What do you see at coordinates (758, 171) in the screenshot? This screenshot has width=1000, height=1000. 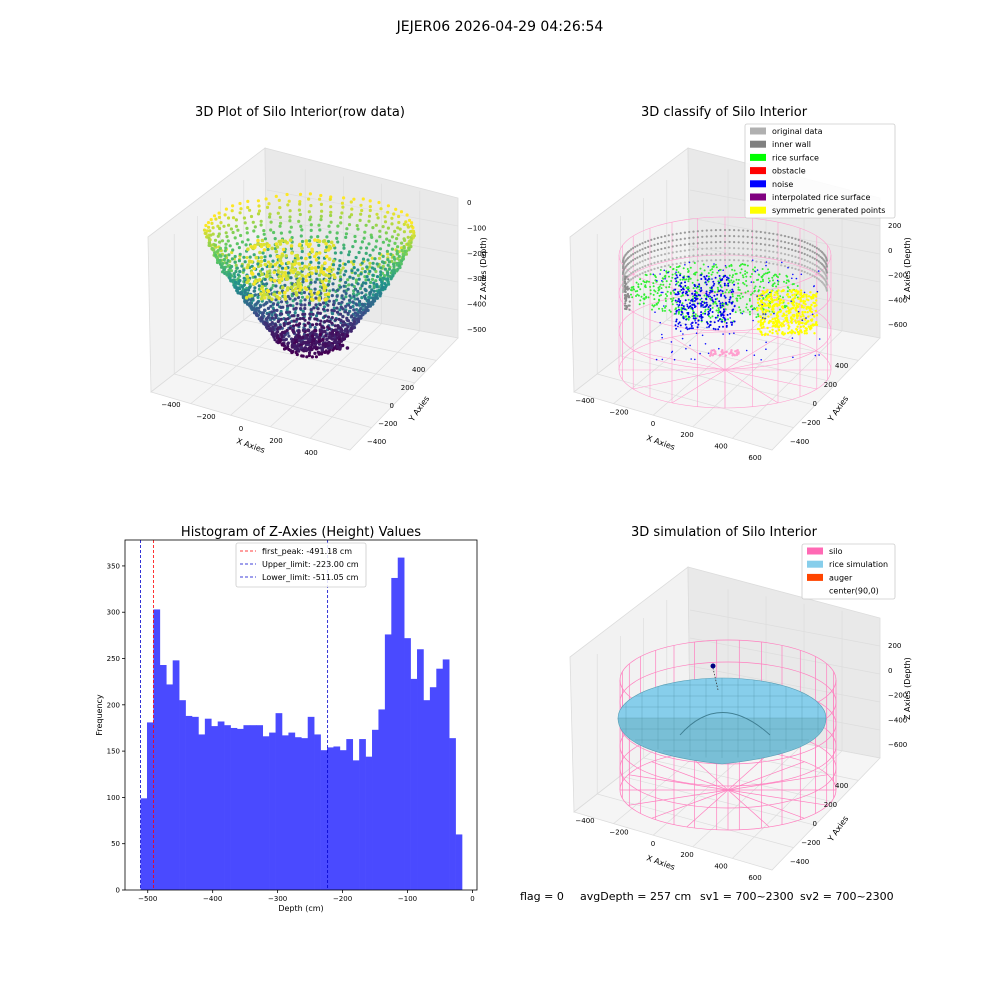 I see `legend-swatch` at bounding box center [758, 171].